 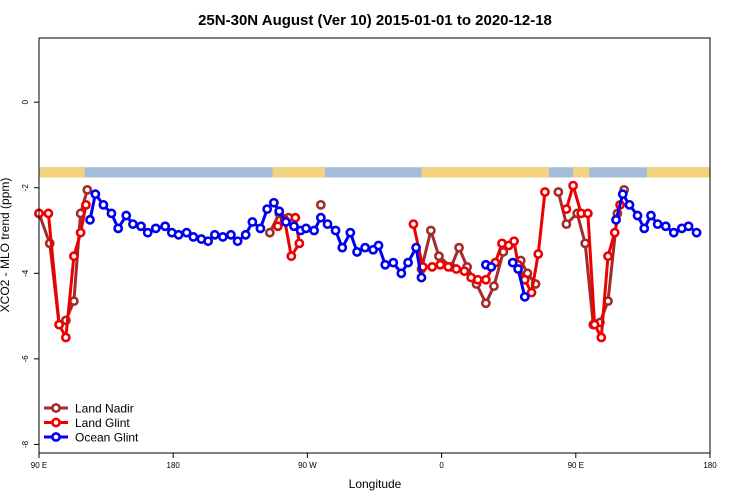 What do you see at coordinates (89, 409) in the screenshot?
I see `legend-item-land-nadir: Land Nadir` at bounding box center [89, 409].